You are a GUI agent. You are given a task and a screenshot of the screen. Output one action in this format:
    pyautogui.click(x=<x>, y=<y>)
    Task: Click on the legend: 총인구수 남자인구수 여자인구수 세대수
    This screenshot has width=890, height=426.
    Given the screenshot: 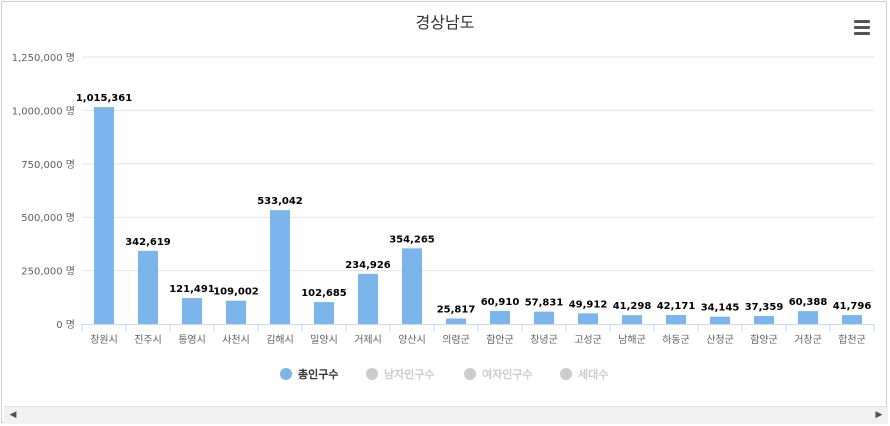 What is the action you would take?
    pyautogui.click(x=444, y=374)
    